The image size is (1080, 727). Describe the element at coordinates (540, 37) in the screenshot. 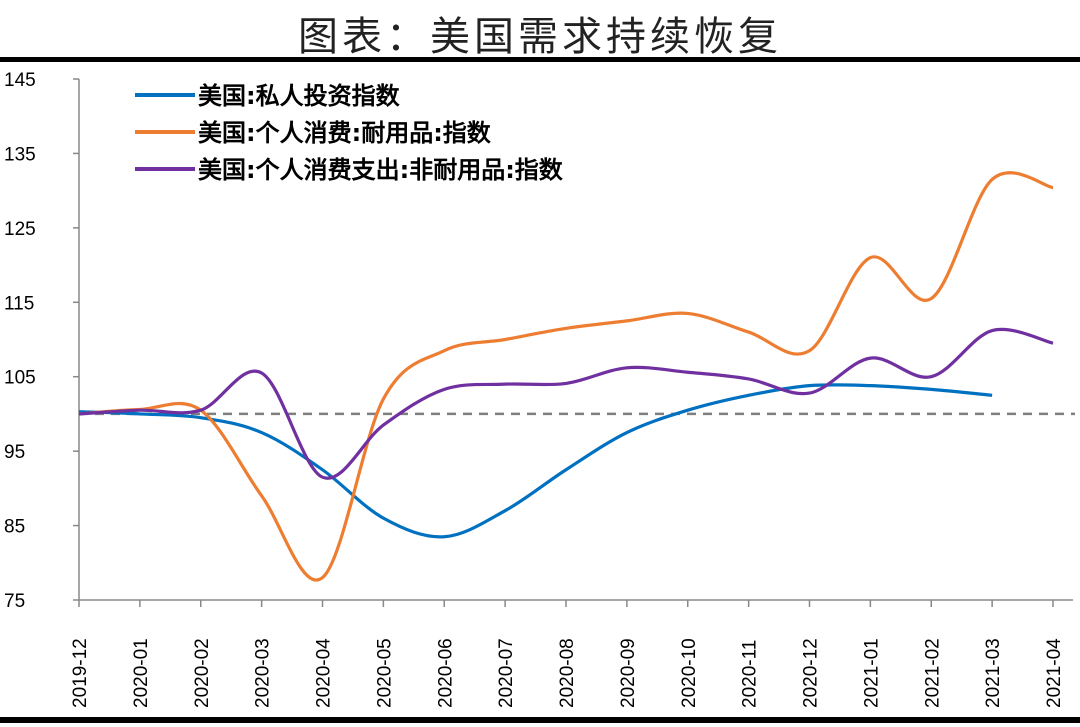

I see `chart-title: 图表：美国需求持续恢复` at that location.